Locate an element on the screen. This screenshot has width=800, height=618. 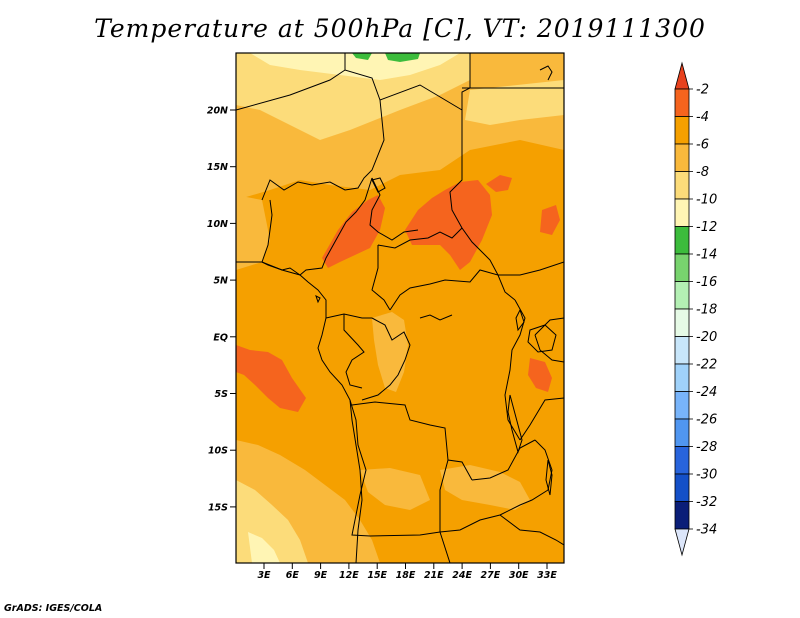
border-kenya is located at coordinates (549, 326).